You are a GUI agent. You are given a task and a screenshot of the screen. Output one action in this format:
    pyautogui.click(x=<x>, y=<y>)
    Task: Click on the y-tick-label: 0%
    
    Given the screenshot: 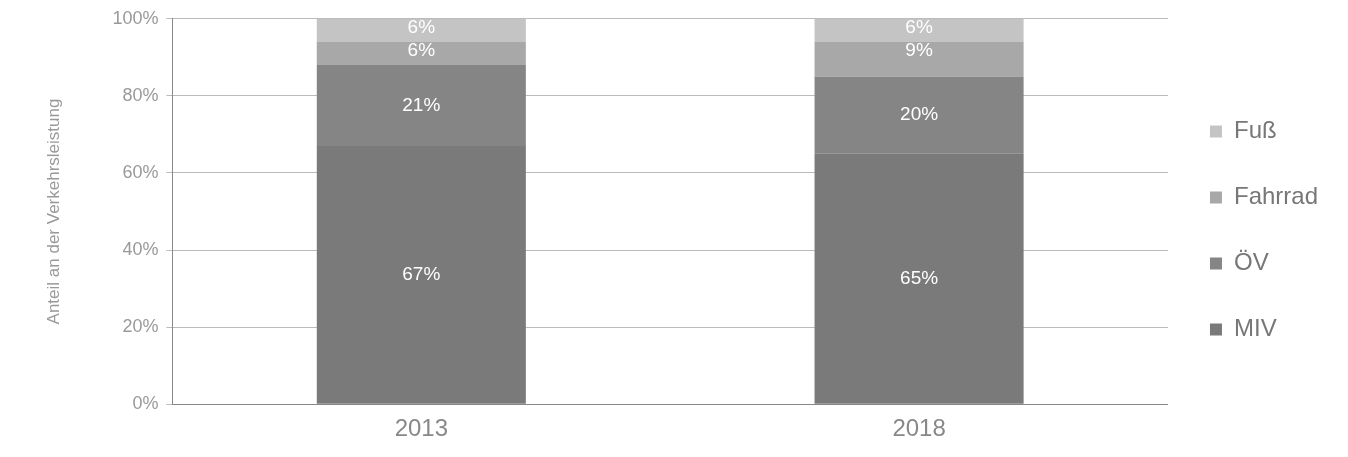 What is the action you would take?
    pyautogui.click(x=145, y=403)
    